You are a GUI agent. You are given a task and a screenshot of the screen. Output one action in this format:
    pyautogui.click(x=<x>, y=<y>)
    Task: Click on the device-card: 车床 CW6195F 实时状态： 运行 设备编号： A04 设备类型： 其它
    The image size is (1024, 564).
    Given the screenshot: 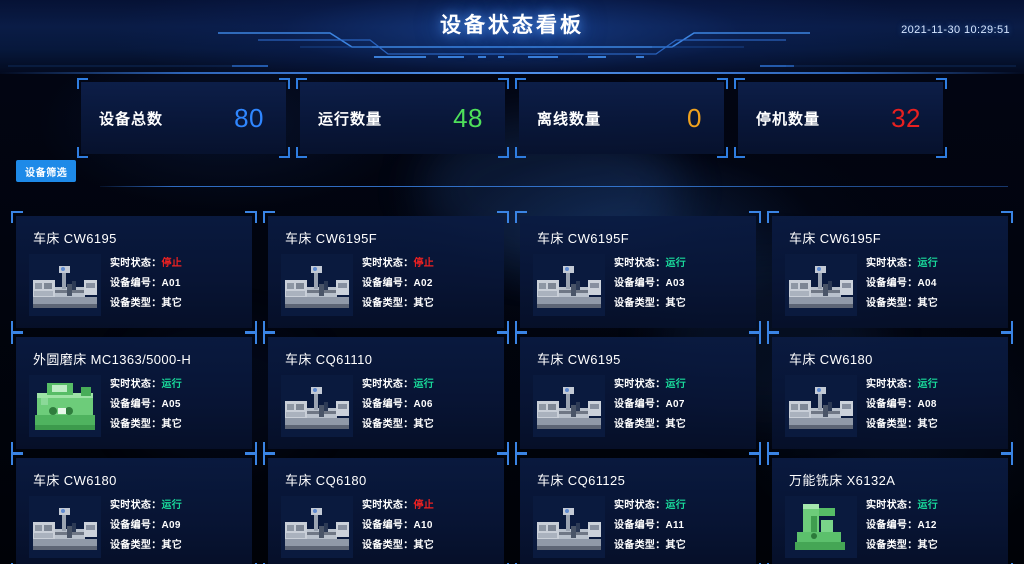 What is the action you would take?
    pyautogui.click(x=890, y=272)
    